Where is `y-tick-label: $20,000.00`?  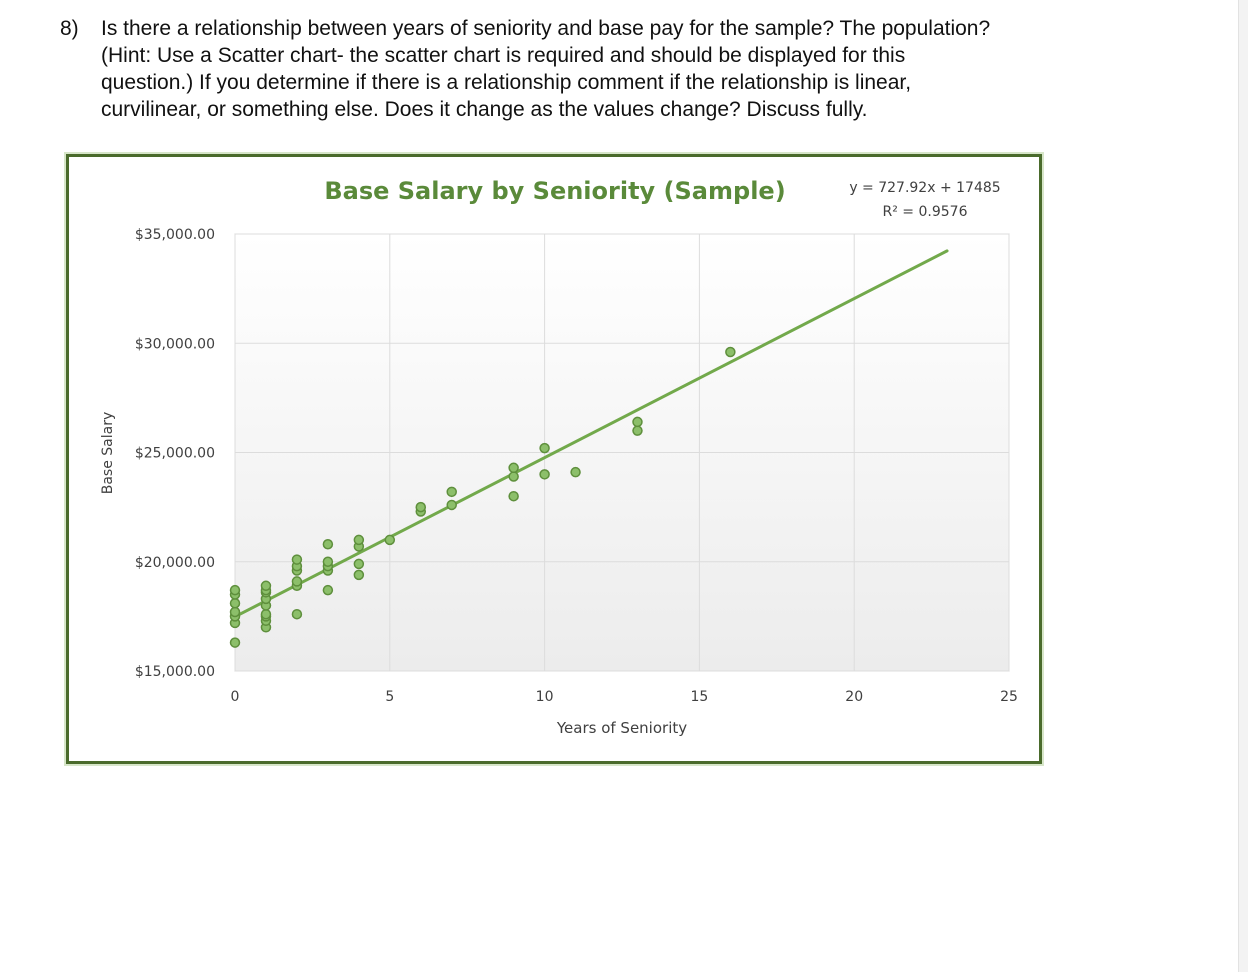
y-tick-label: $20,000.00 is located at coordinates (175, 563).